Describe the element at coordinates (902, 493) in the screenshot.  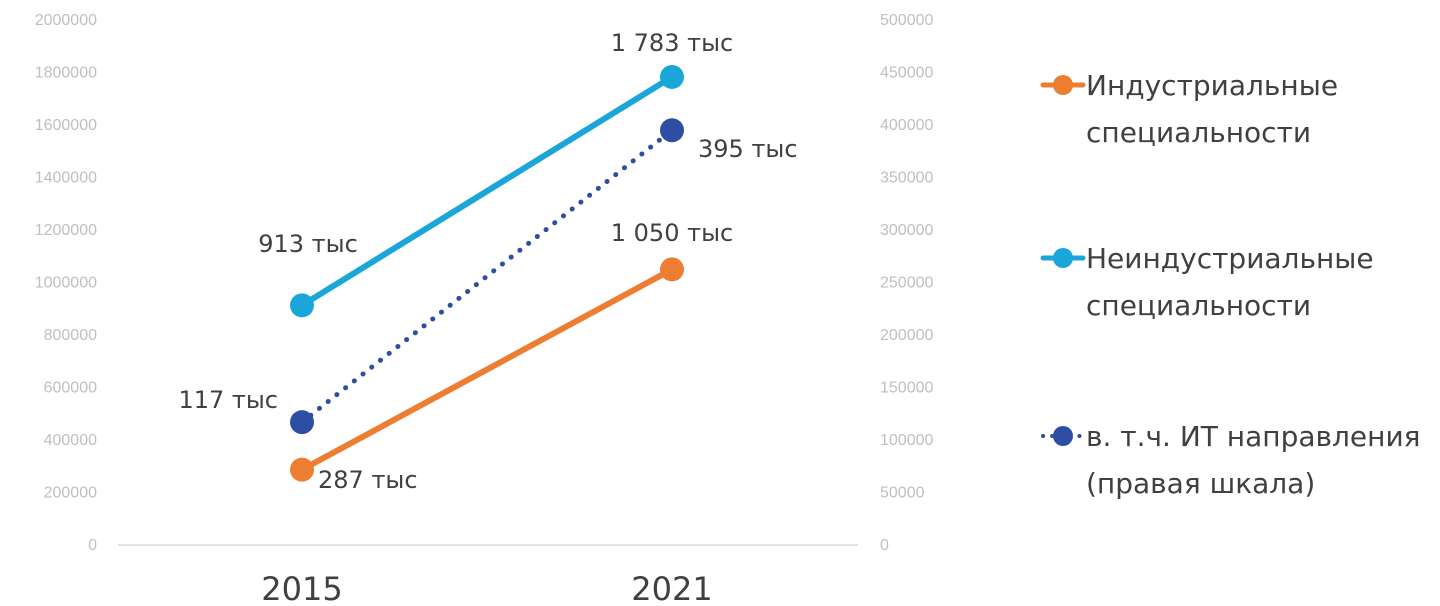
I see `right-axis-tick-label: 50000` at that location.